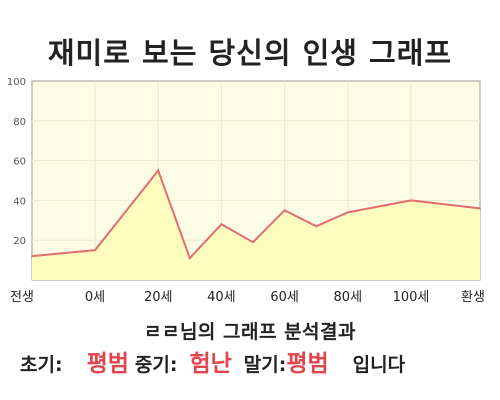  Describe the element at coordinates (473, 297) in the screenshot. I see `x-tick-label: 환생` at that location.